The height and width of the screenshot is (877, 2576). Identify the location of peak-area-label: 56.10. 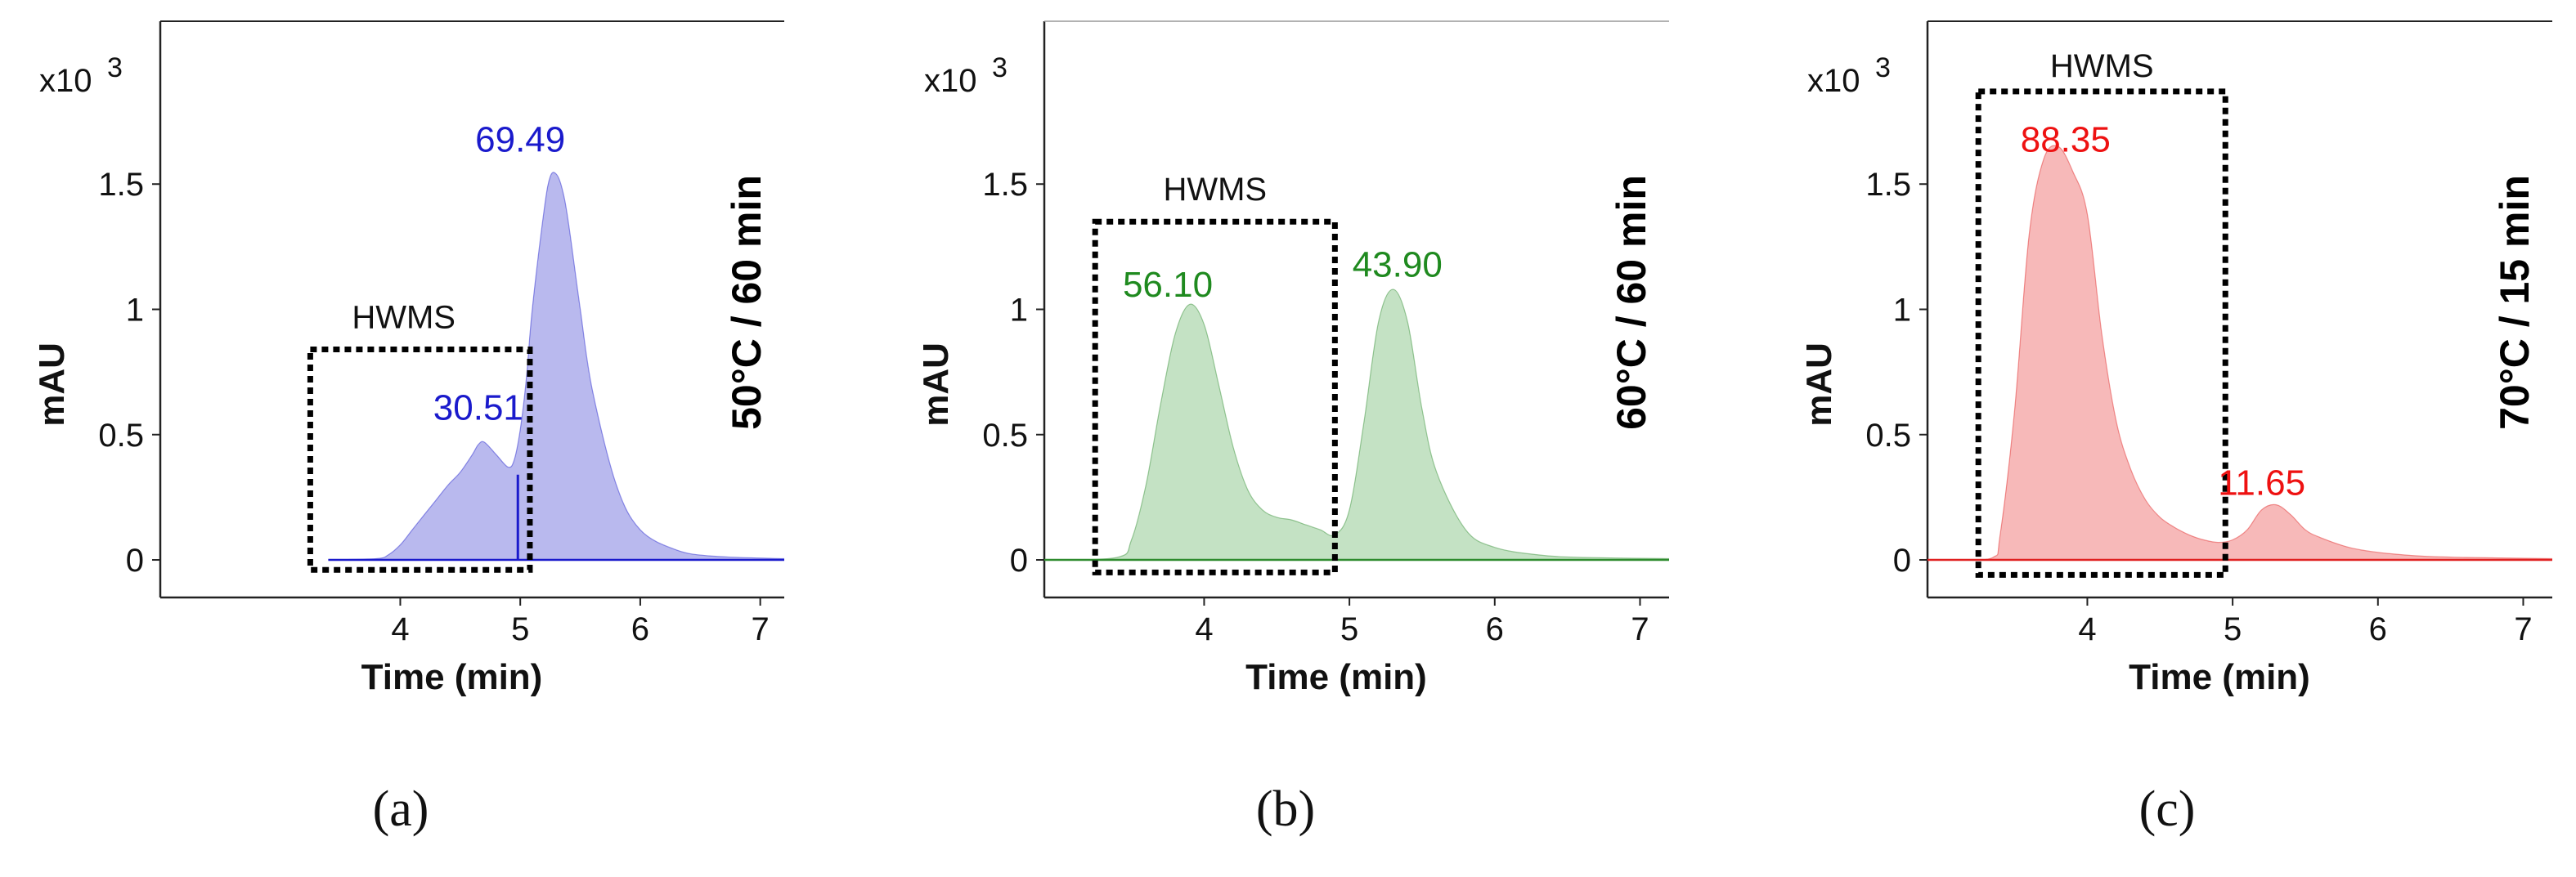
(1168, 285).